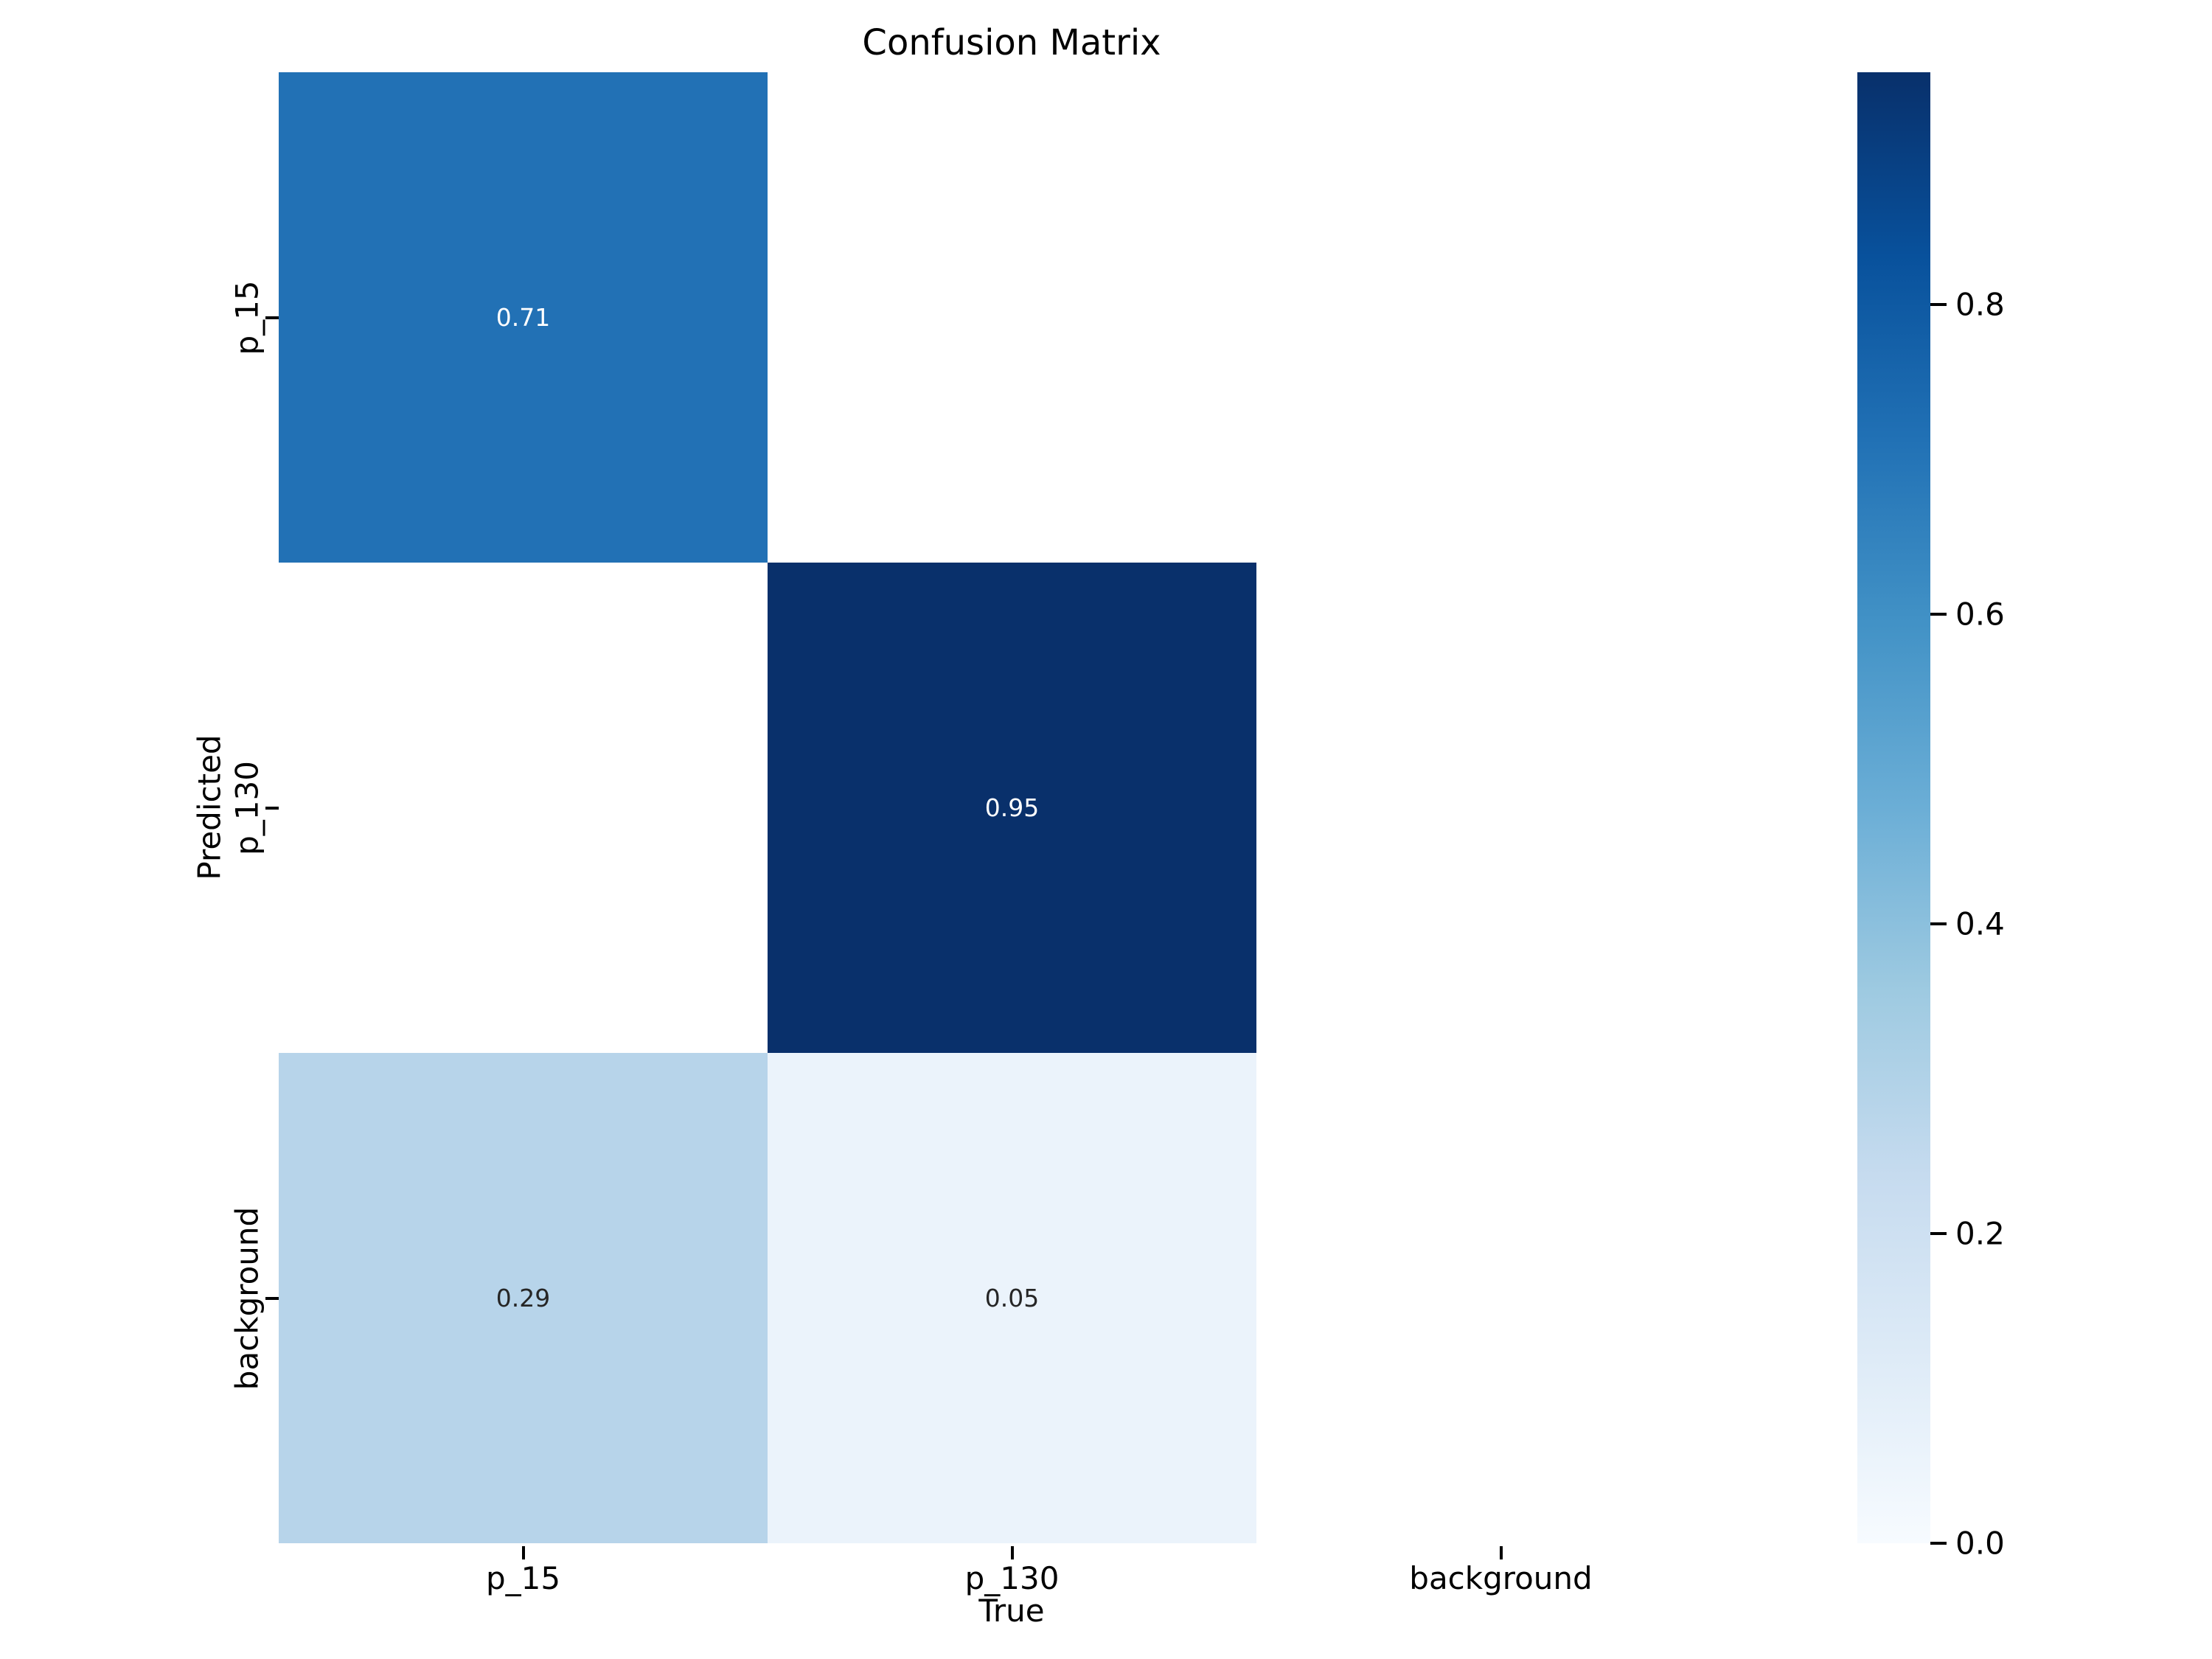  Describe the element at coordinates (1893, 807) in the screenshot. I see `colorbar-gradient` at that location.